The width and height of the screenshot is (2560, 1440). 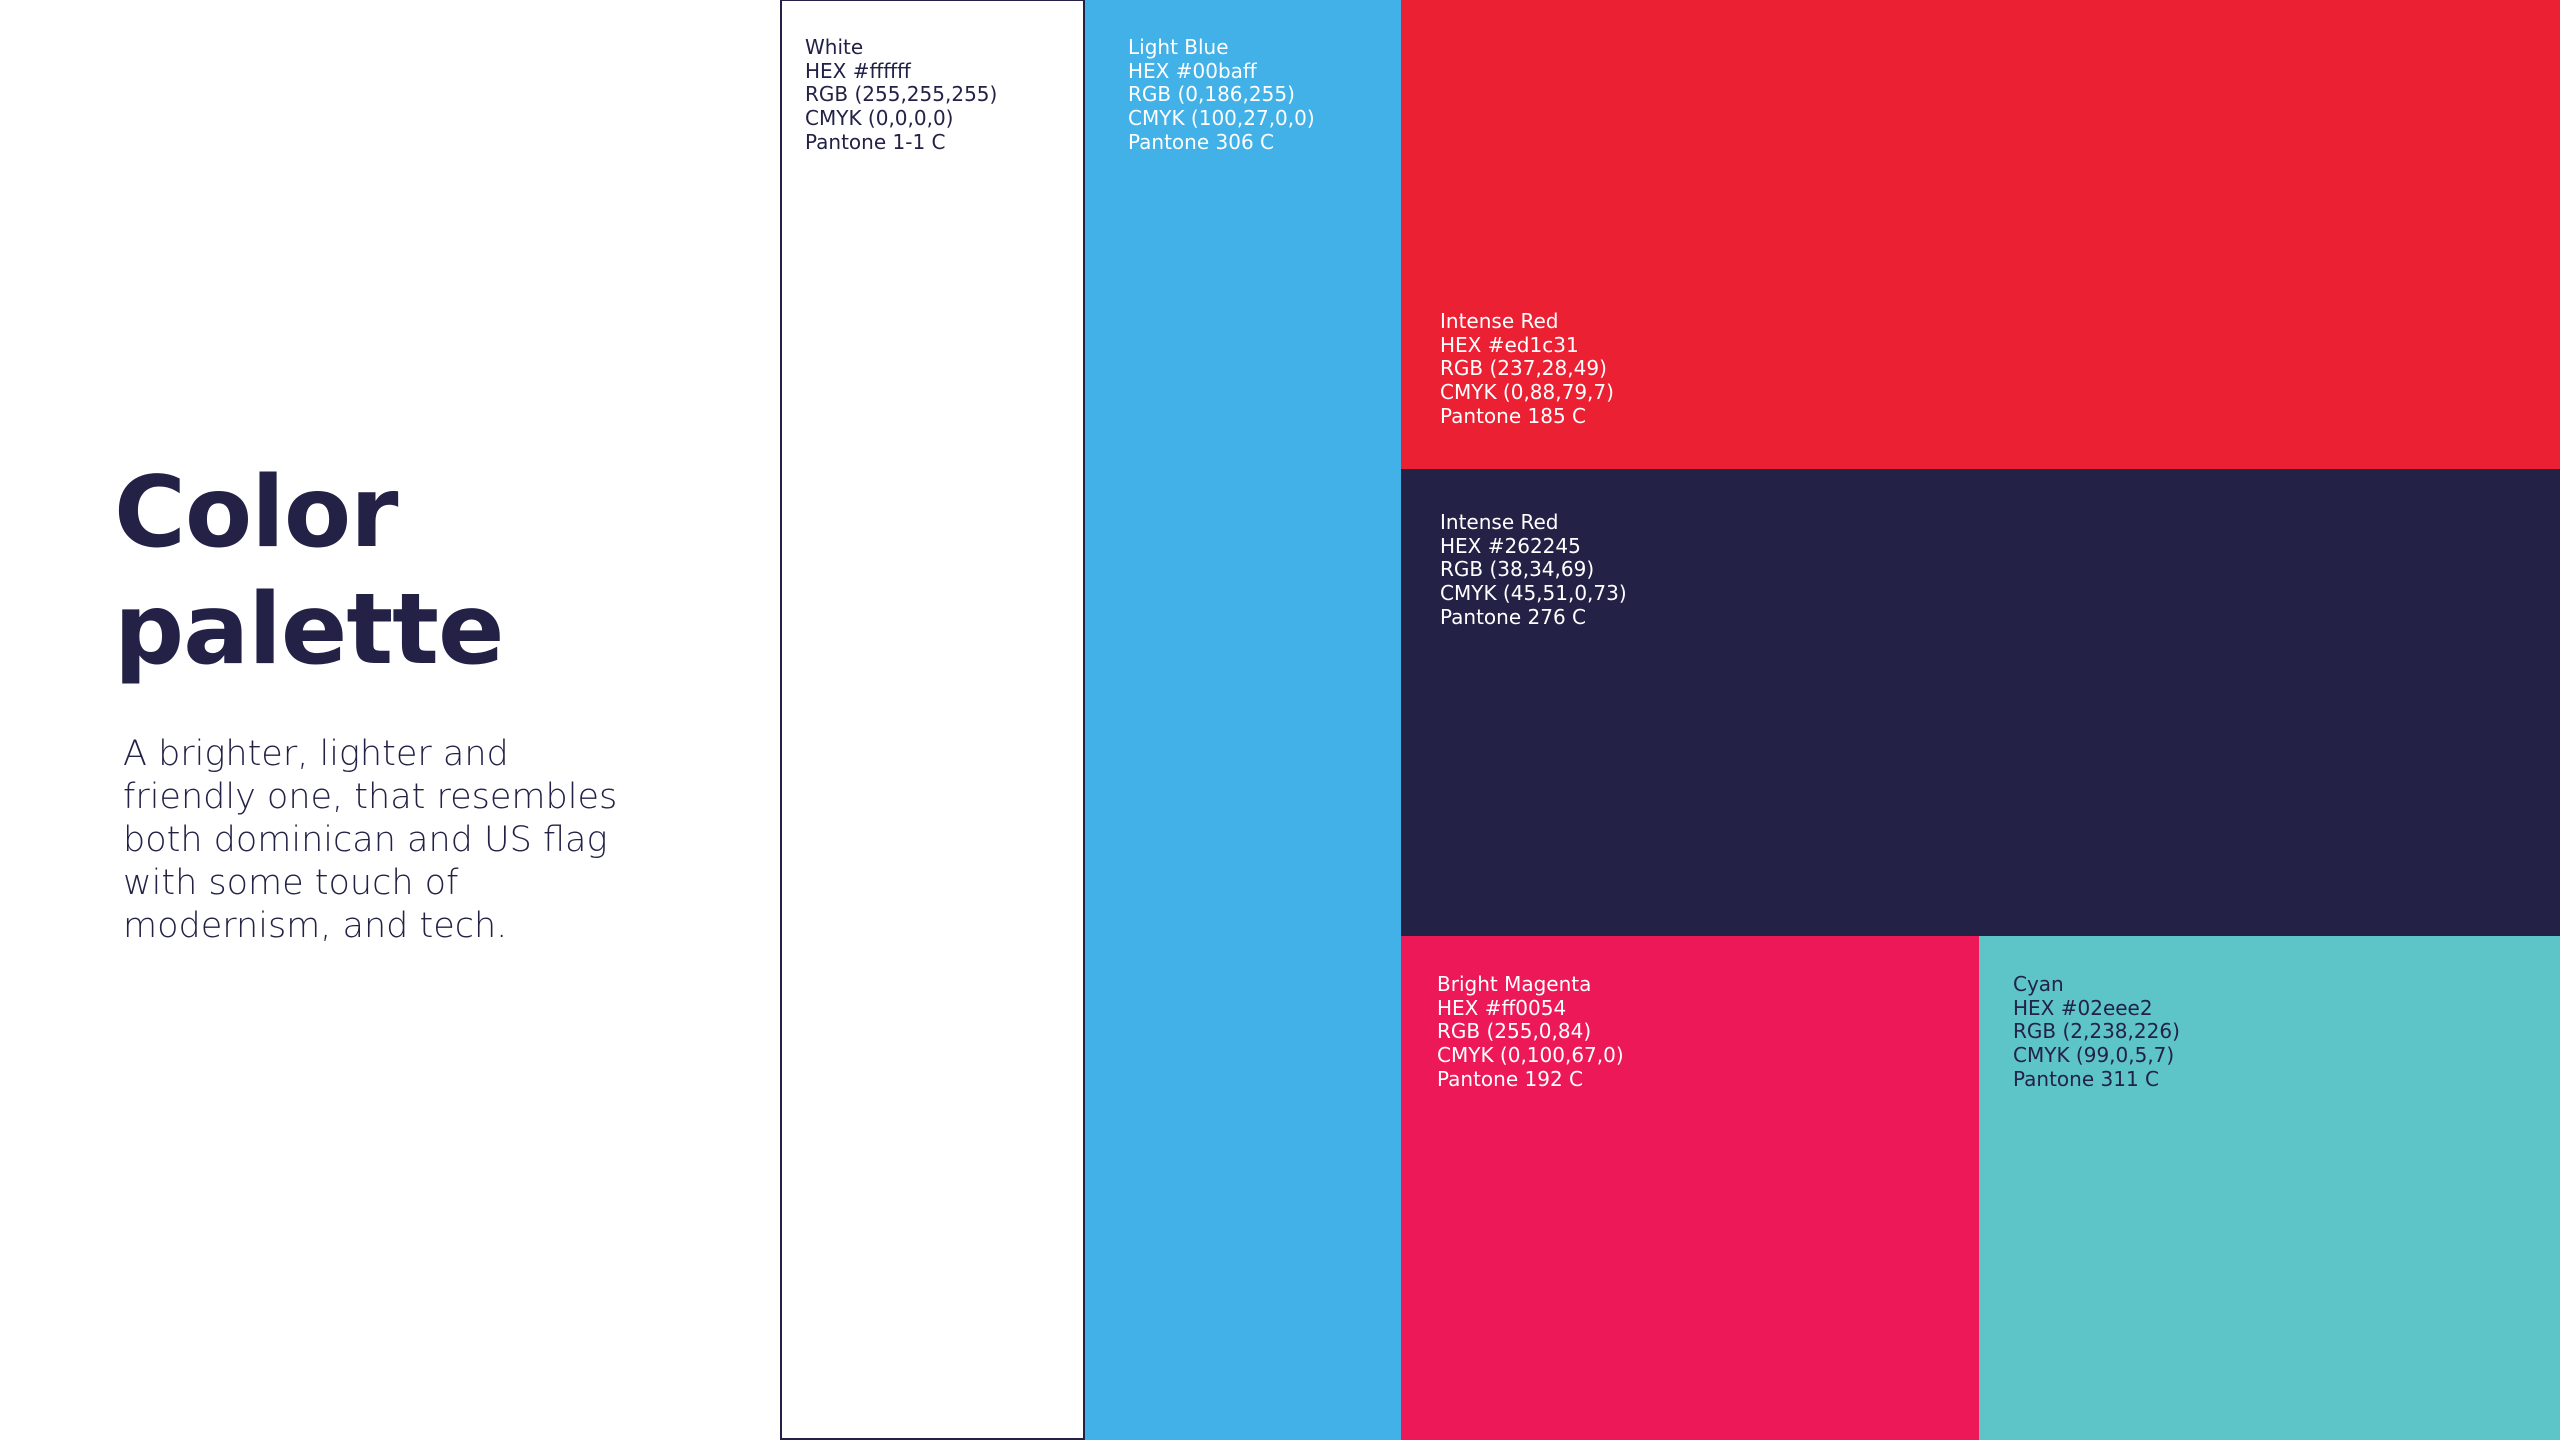 What do you see at coordinates (2083, 1007) in the screenshot?
I see `swatch-text: HEX #02eee2` at bounding box center [2083, 1007].